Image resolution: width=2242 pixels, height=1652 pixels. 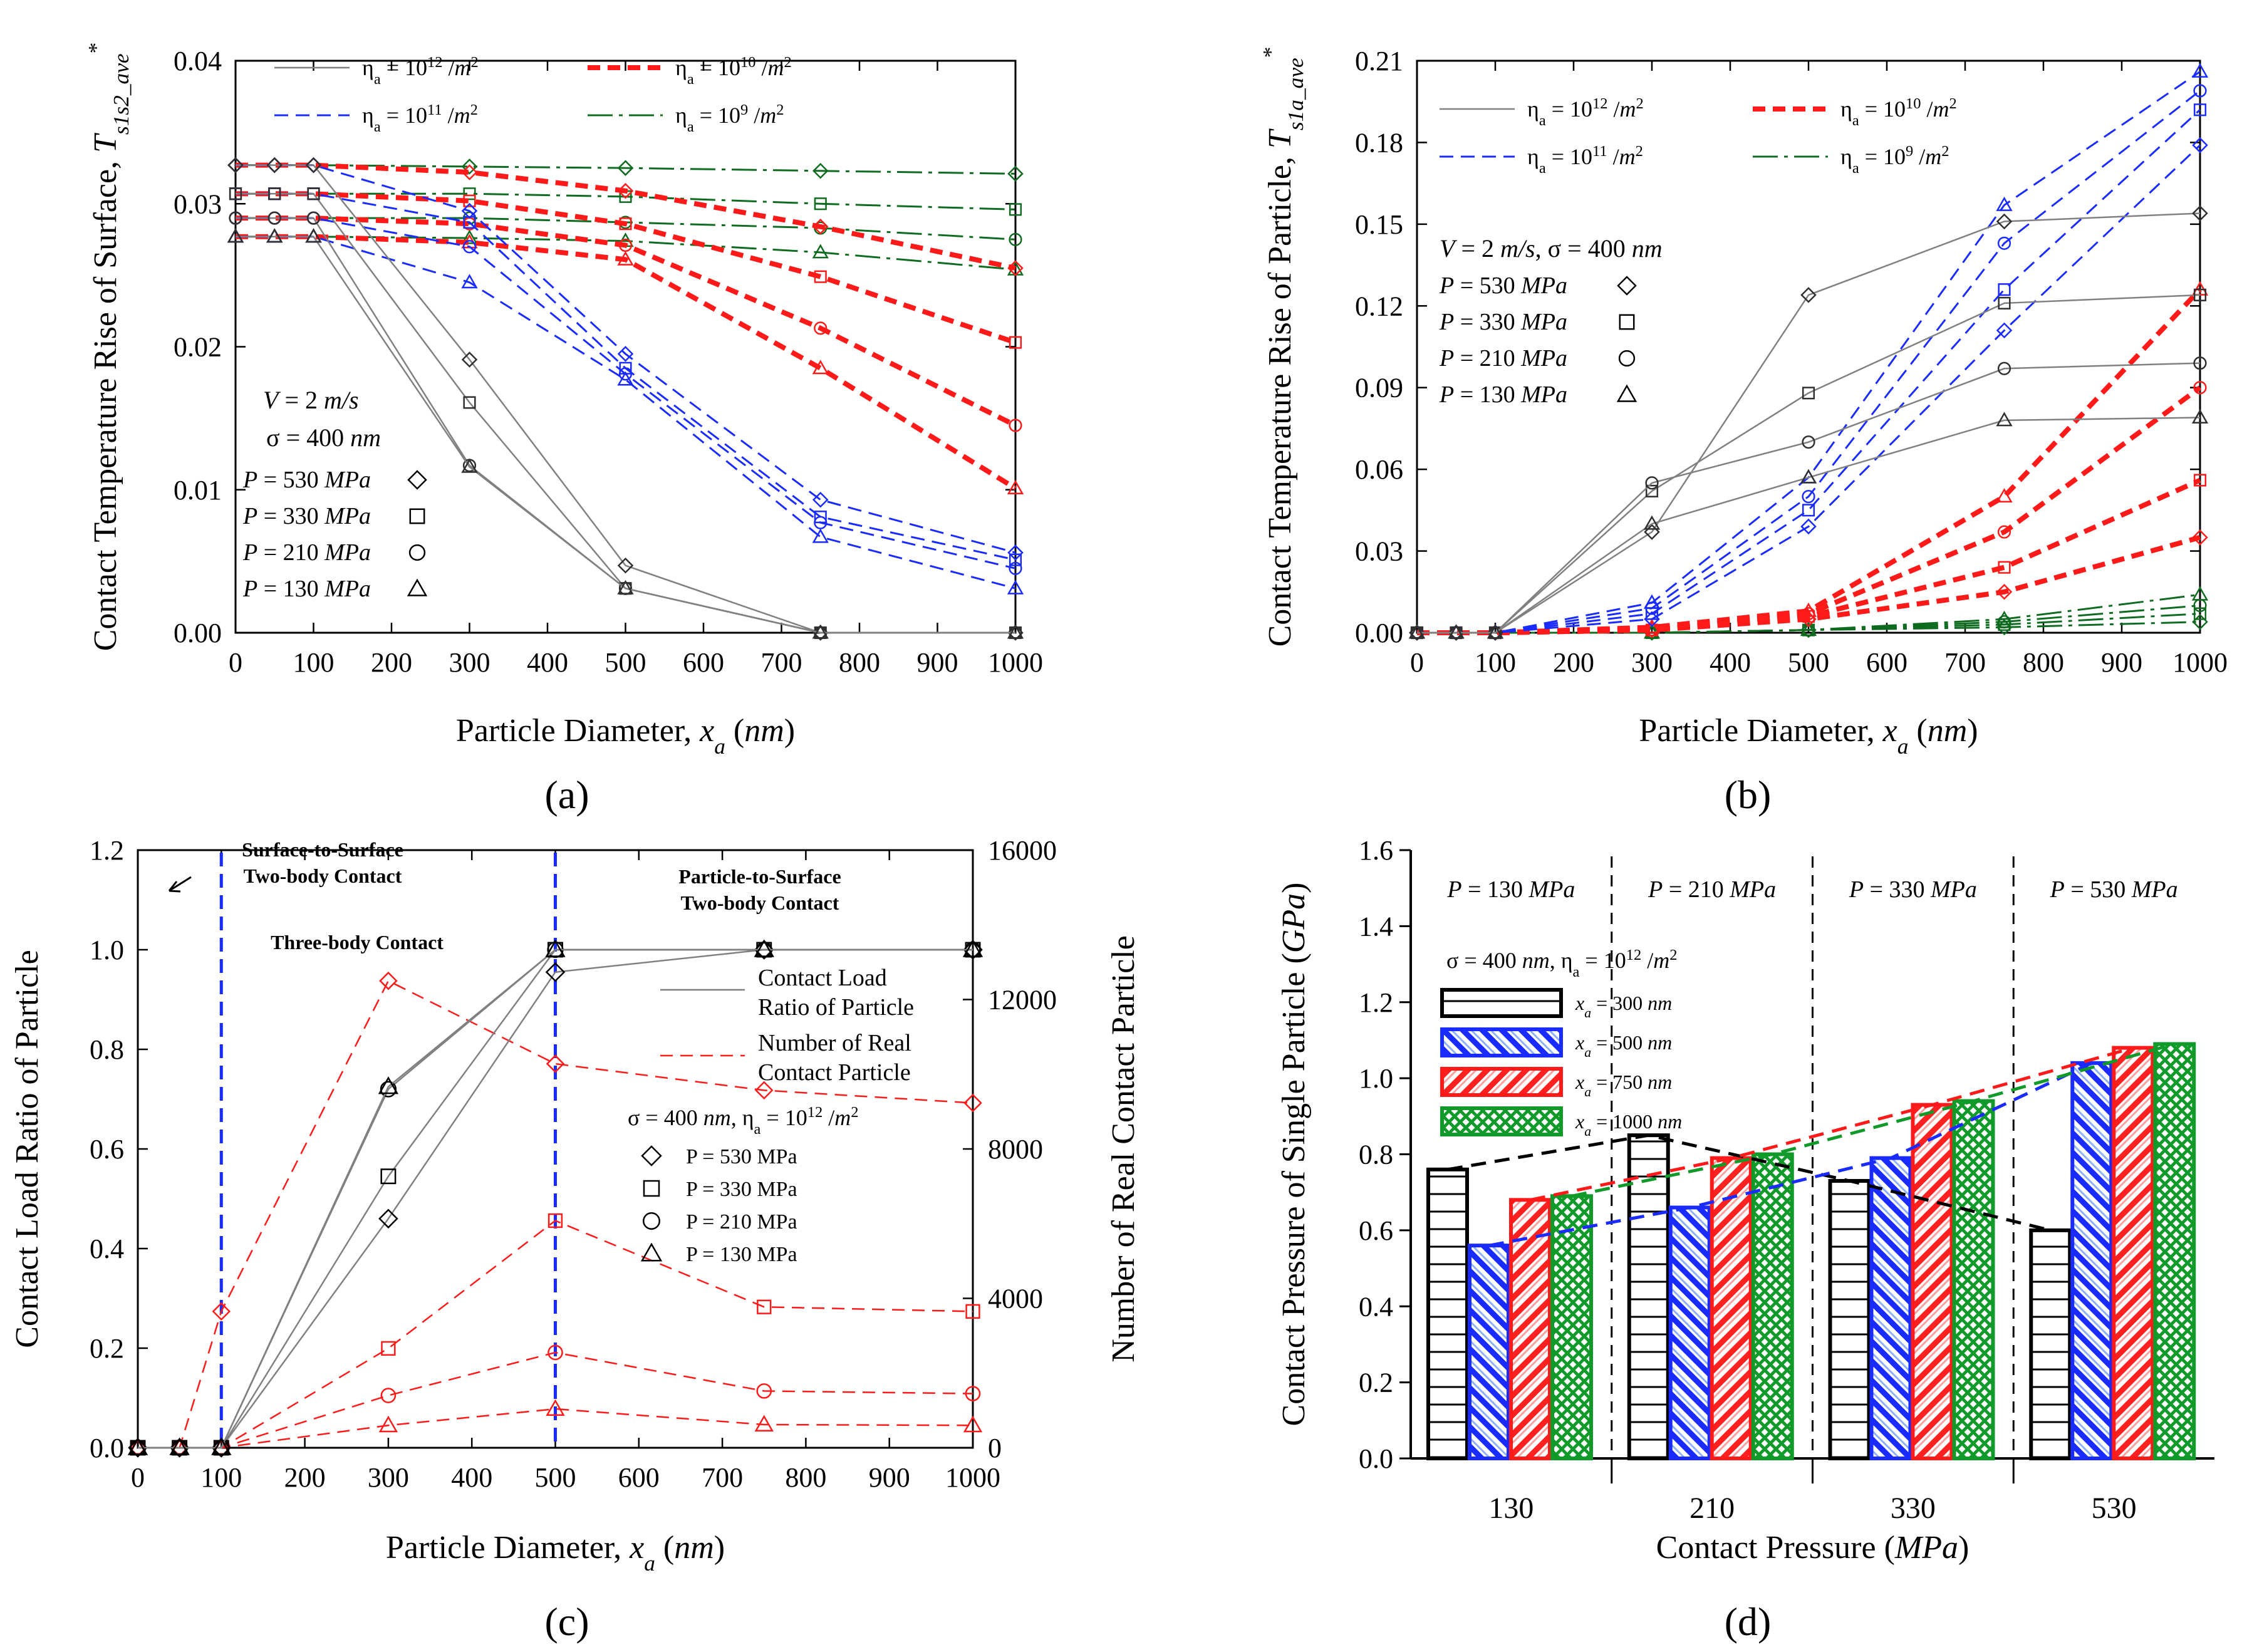 What do you see at coordinates (1627, 322) in the screenshot?
I see `legend-marker-square` at bounding box center [1627, 322].